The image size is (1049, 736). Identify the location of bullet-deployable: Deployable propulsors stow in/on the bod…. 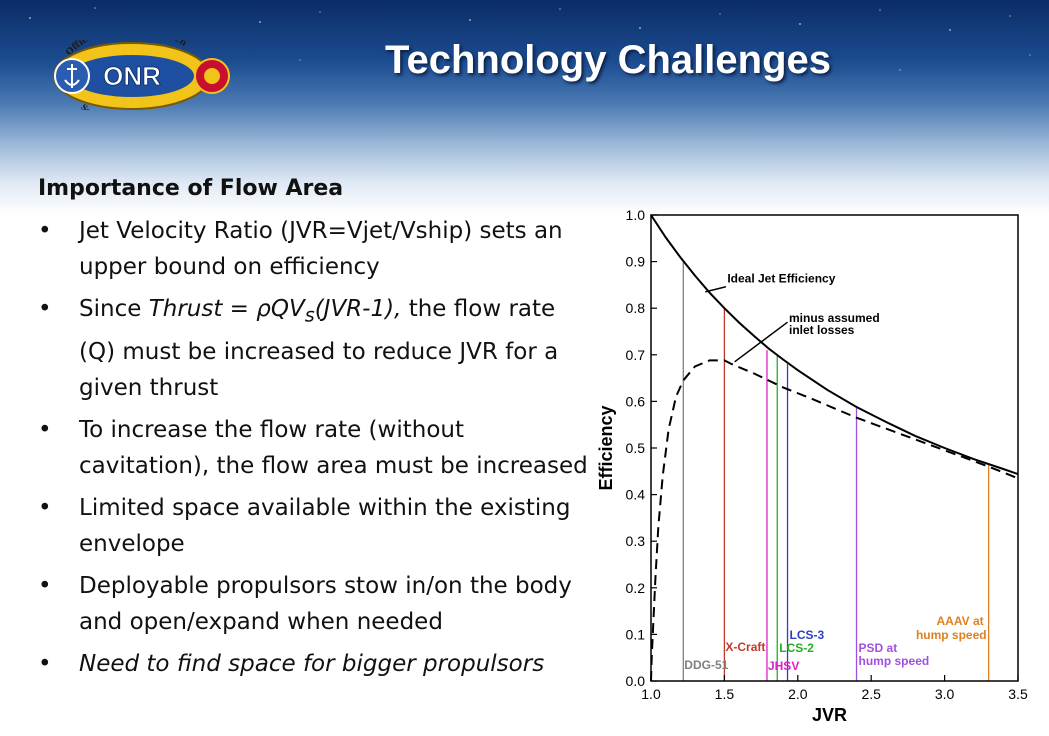
(318, 604).